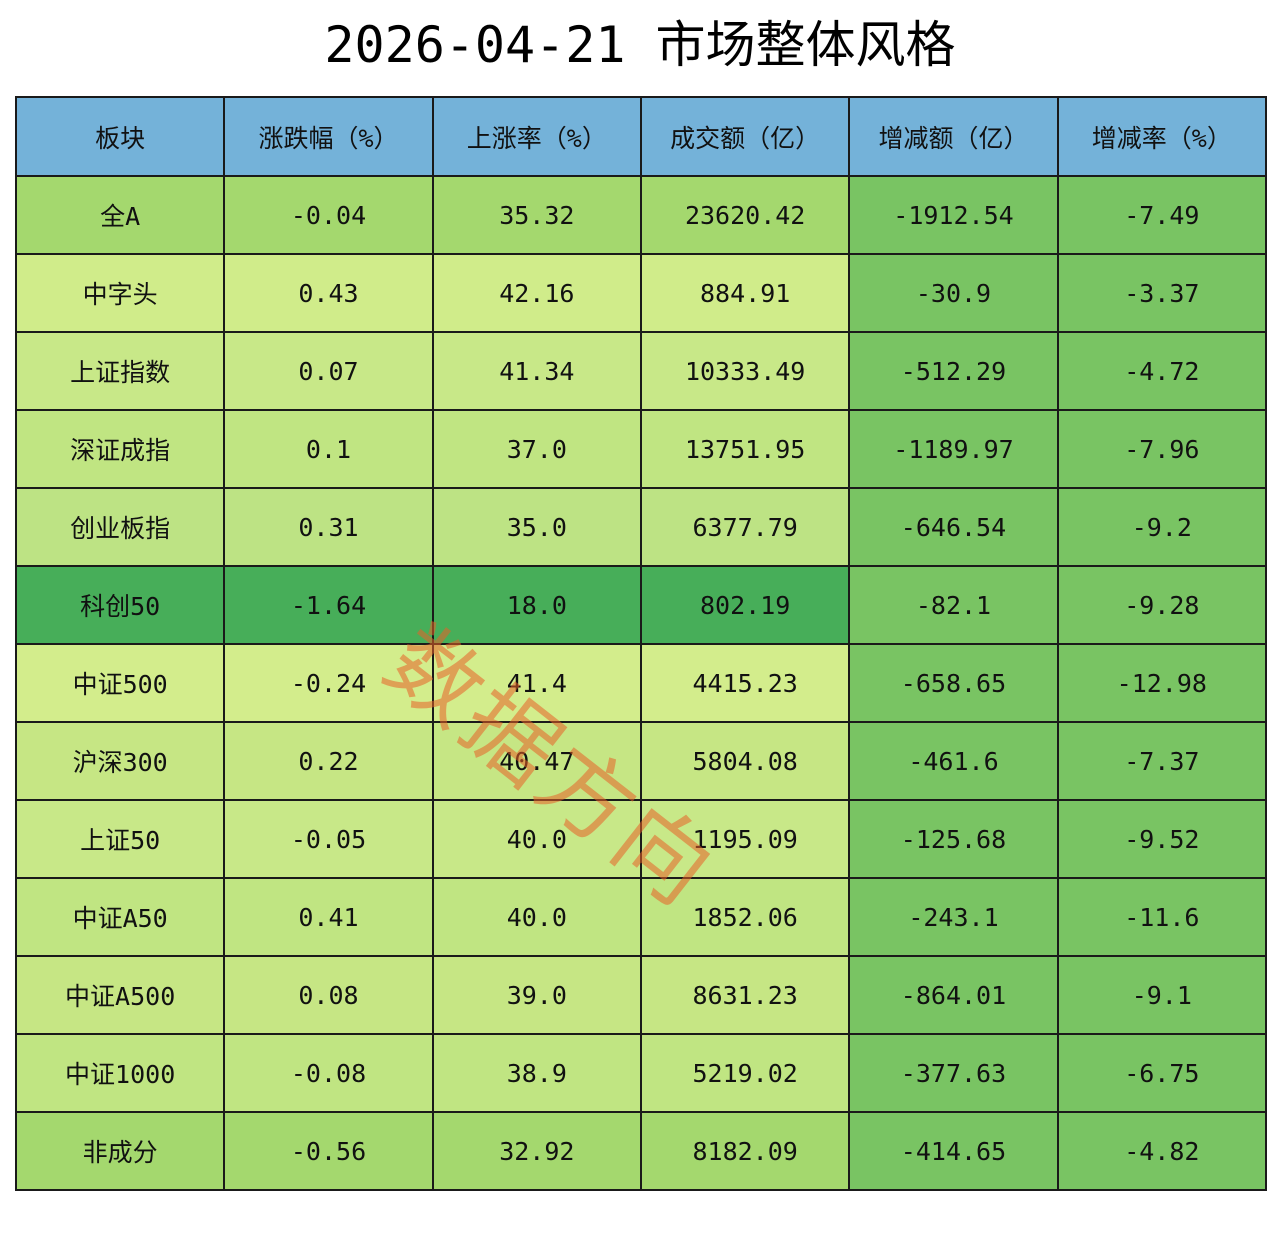 This screenshot has width=1280, height=1260. What do you see at coordinates (745, 605) in the screenshot?
I see `value-cell: 802.19` at bounding box center [745, 605].